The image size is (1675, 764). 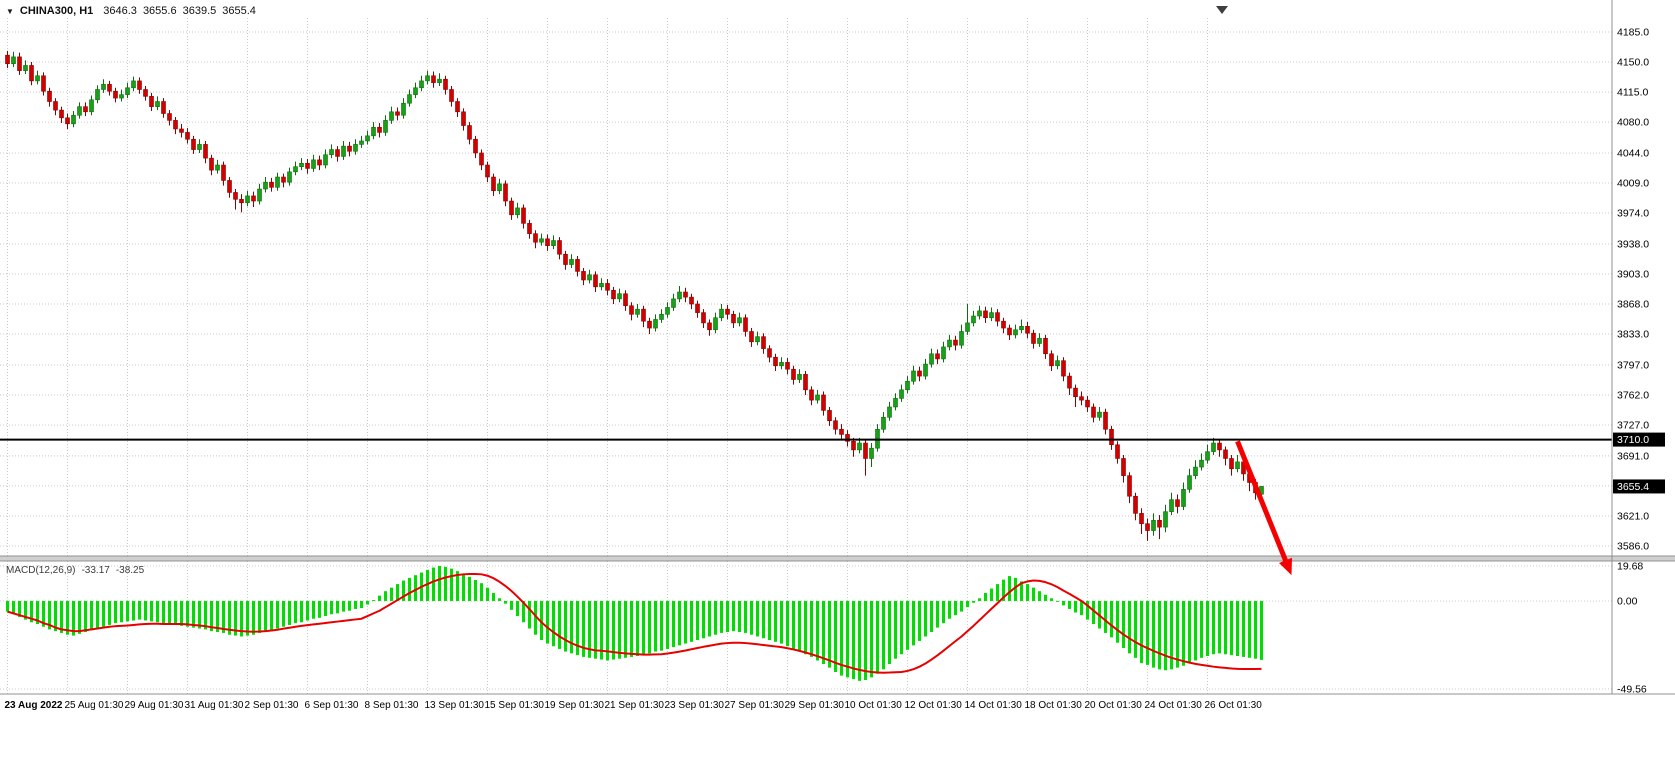 I want to click on time-axis-label: 23 Sep 01:30, so click(x=695, y=705).